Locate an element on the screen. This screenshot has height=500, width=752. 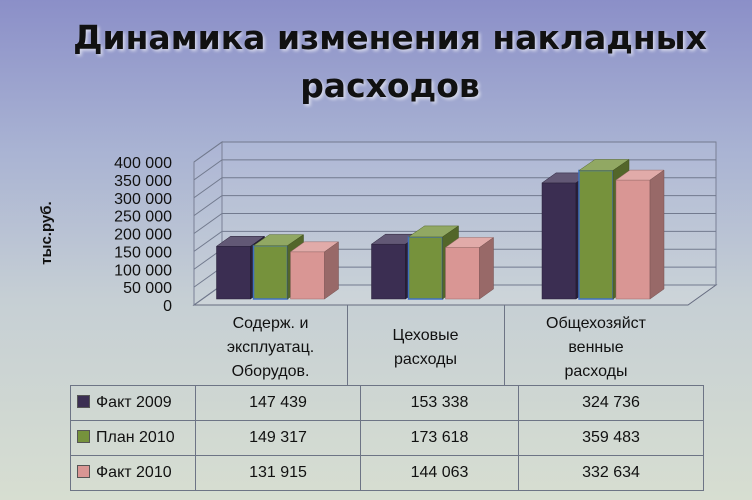
chart-title: Динамика изменения накладных расходов is located at coordinates (390, 61).